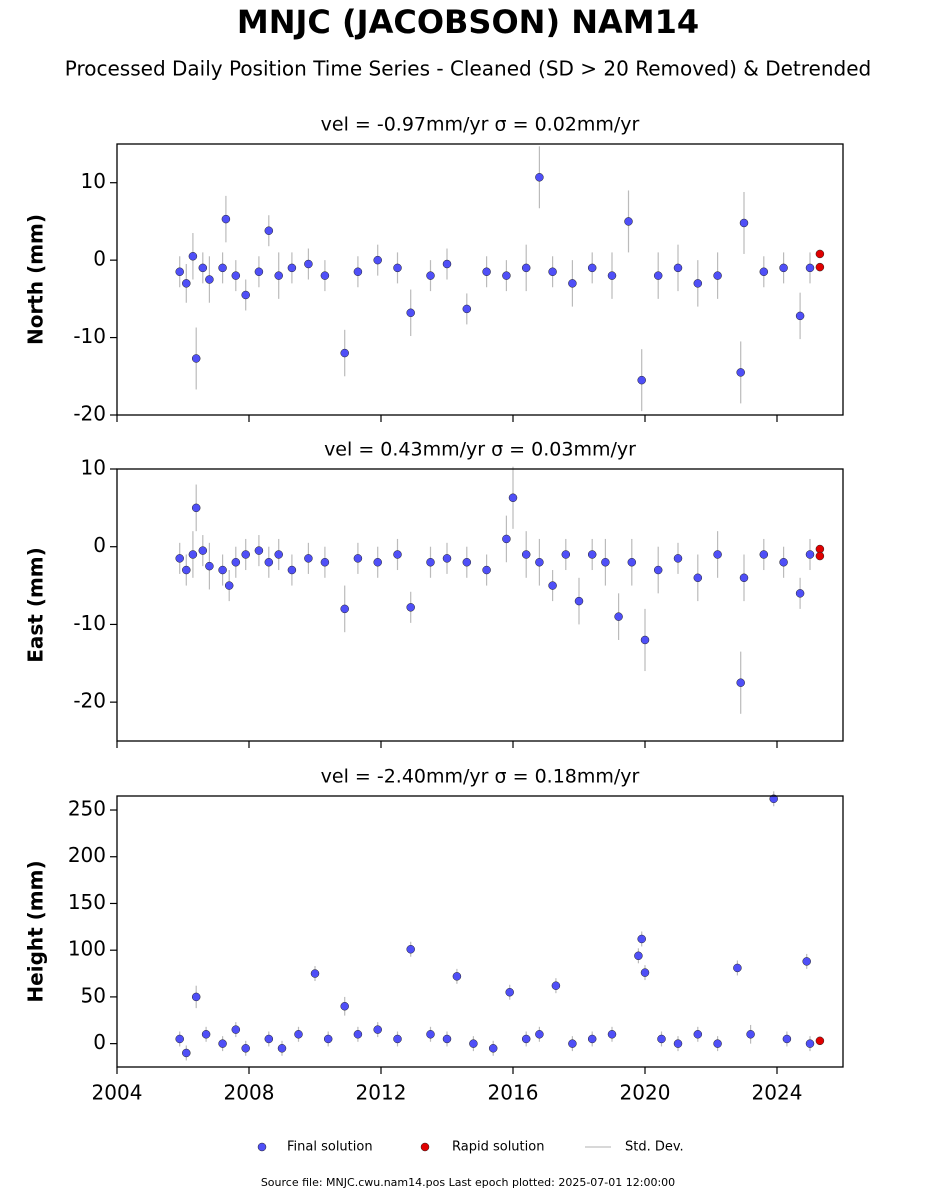  What do you see at coordinates (87, 855) in the screenshot?
I see `y-tick-label: 200` at bounding box center [87, 855].